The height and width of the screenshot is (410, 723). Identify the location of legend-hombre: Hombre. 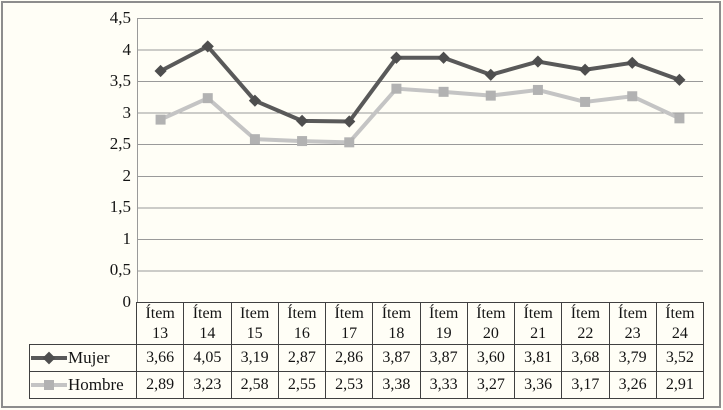
(83, 385).